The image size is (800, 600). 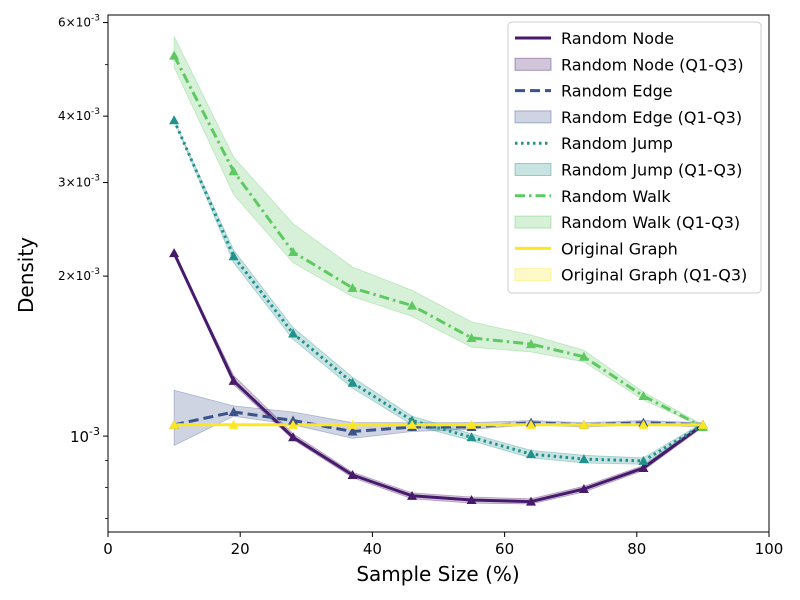 I want to click on y-axis-label: Density, so click(x=26, y=275).